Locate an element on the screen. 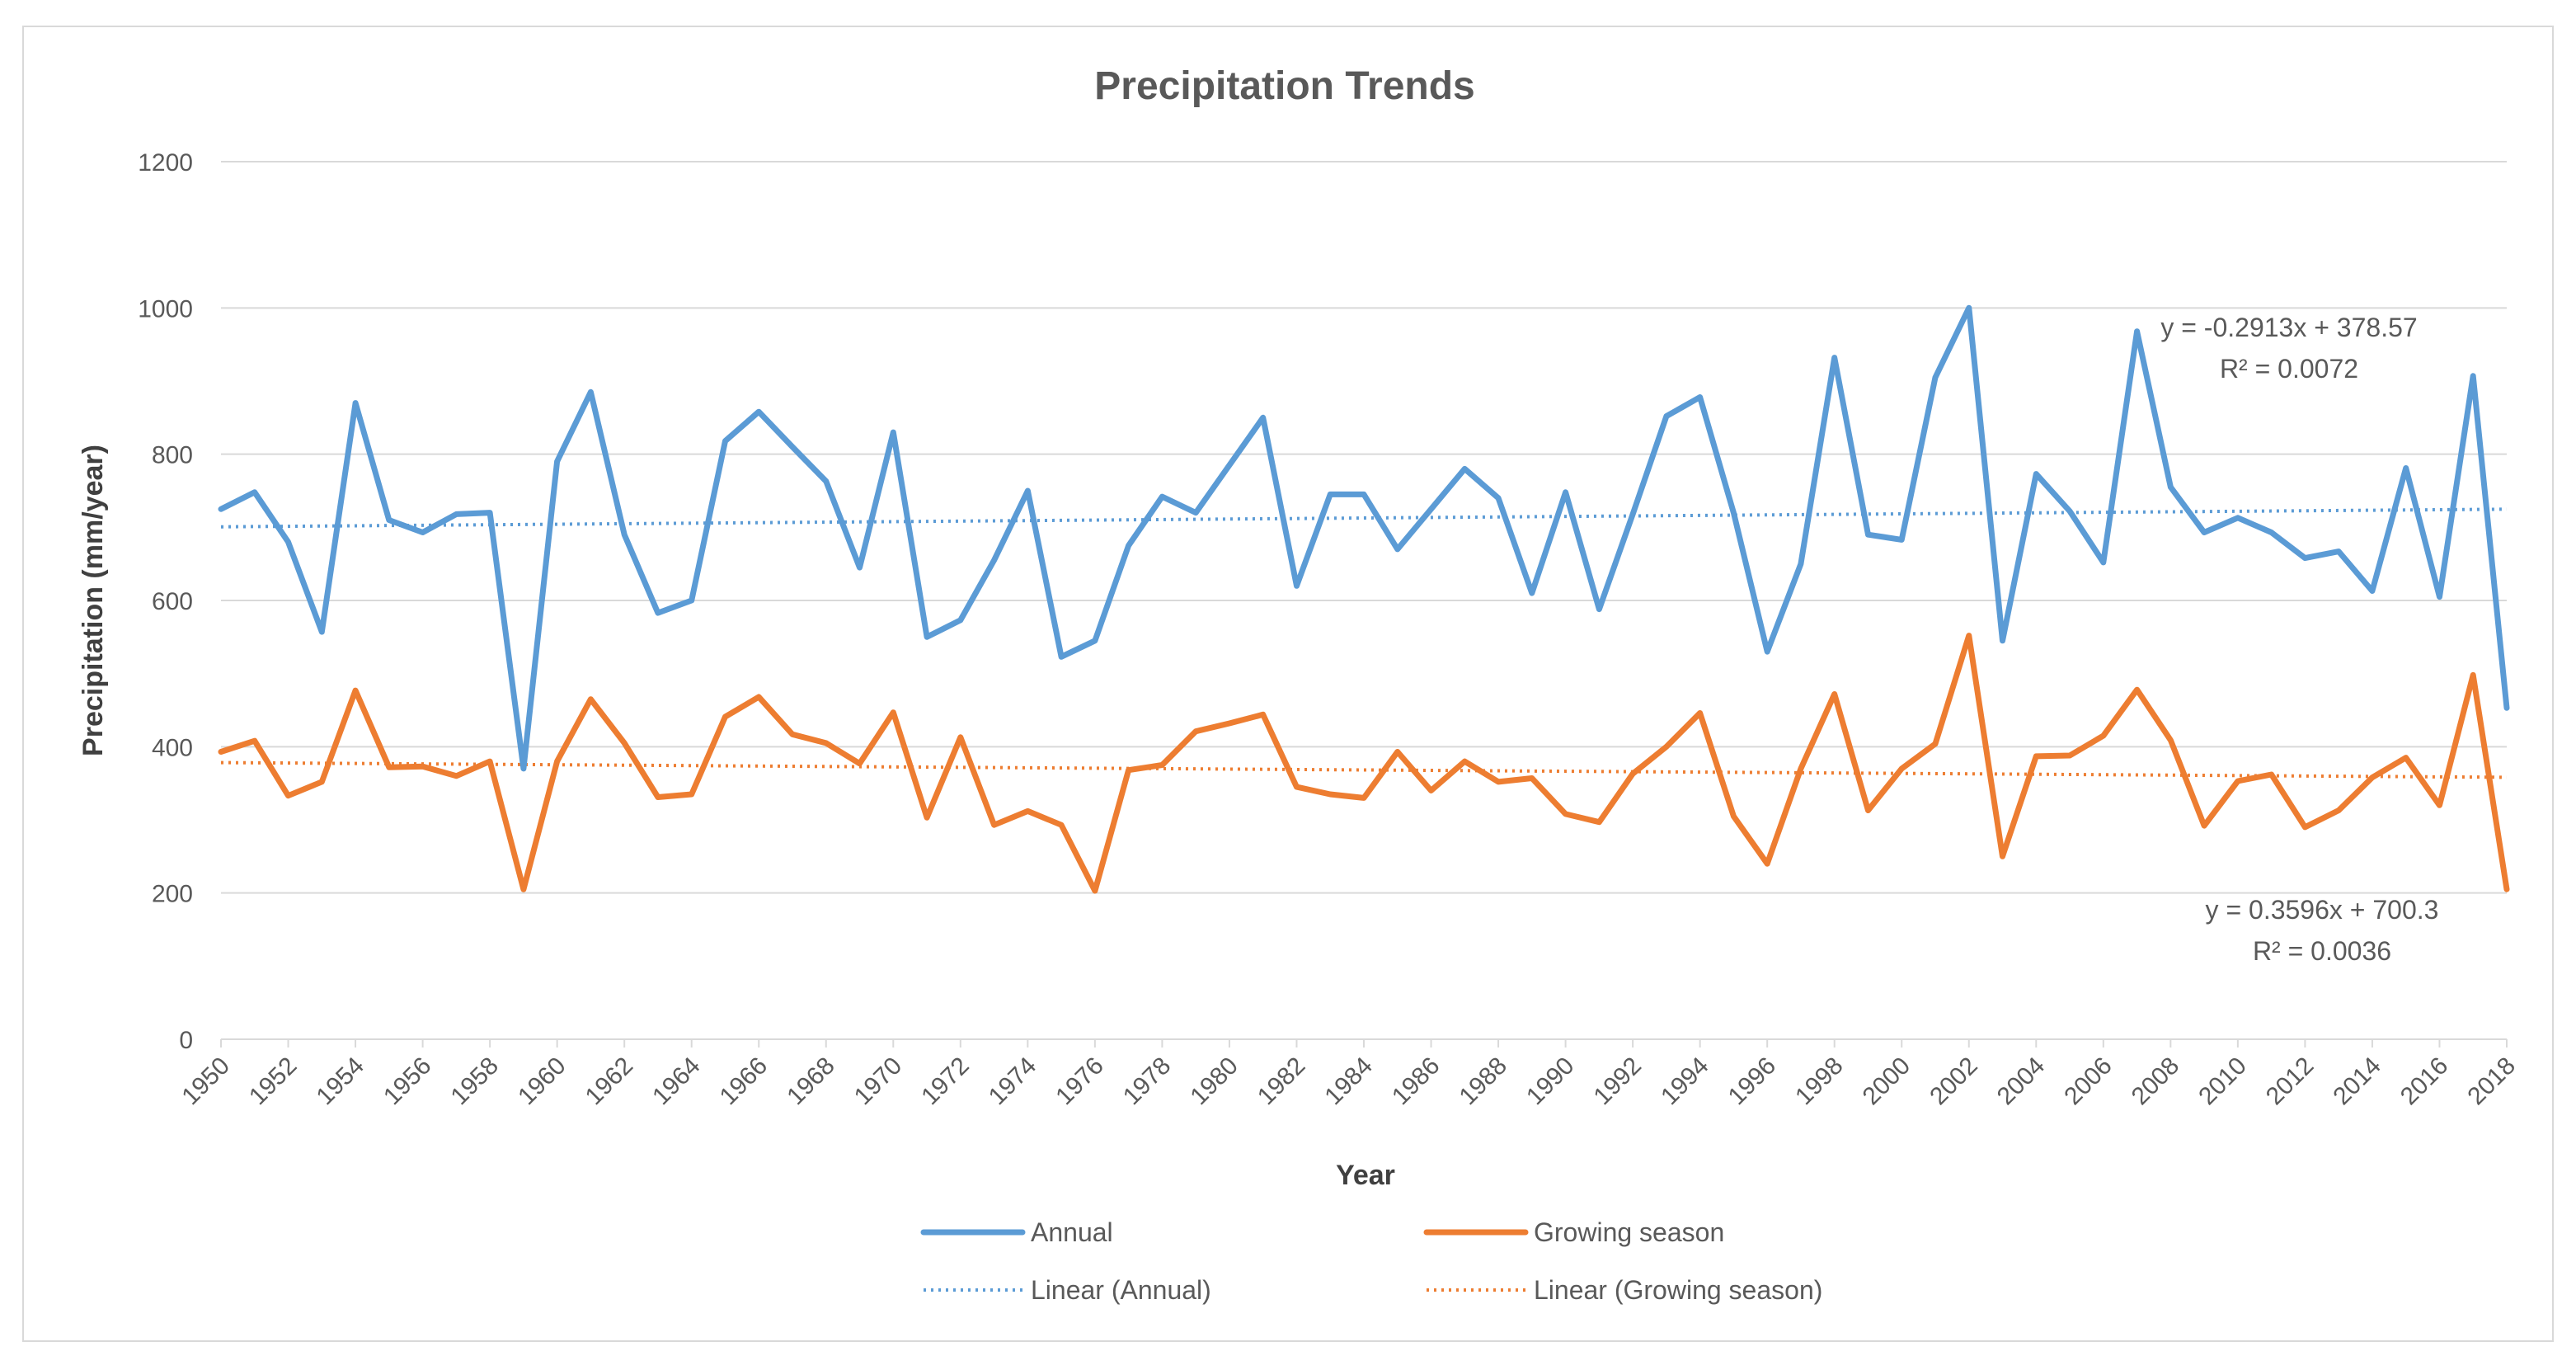 This screenshot has height=1370, width=2576. legend-item: Linear (Annual) is located at coordinates (1067, 1290).